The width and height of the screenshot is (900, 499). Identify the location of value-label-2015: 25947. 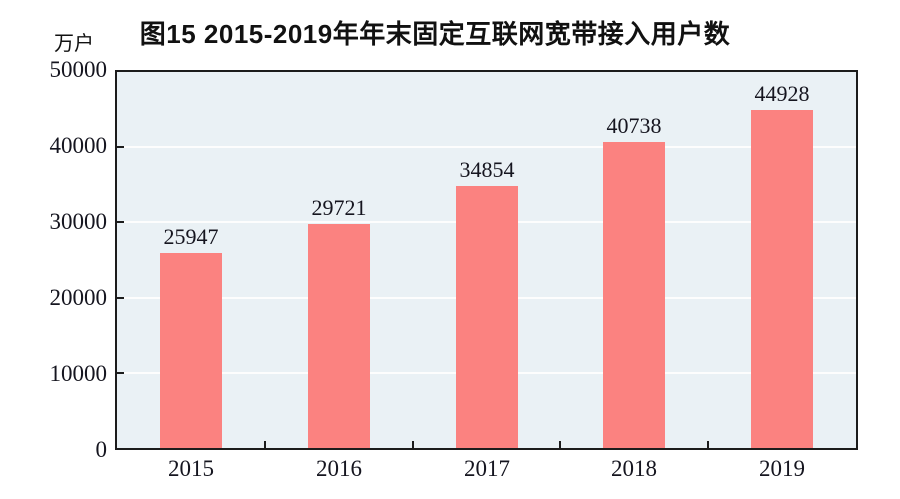
(191, 236).